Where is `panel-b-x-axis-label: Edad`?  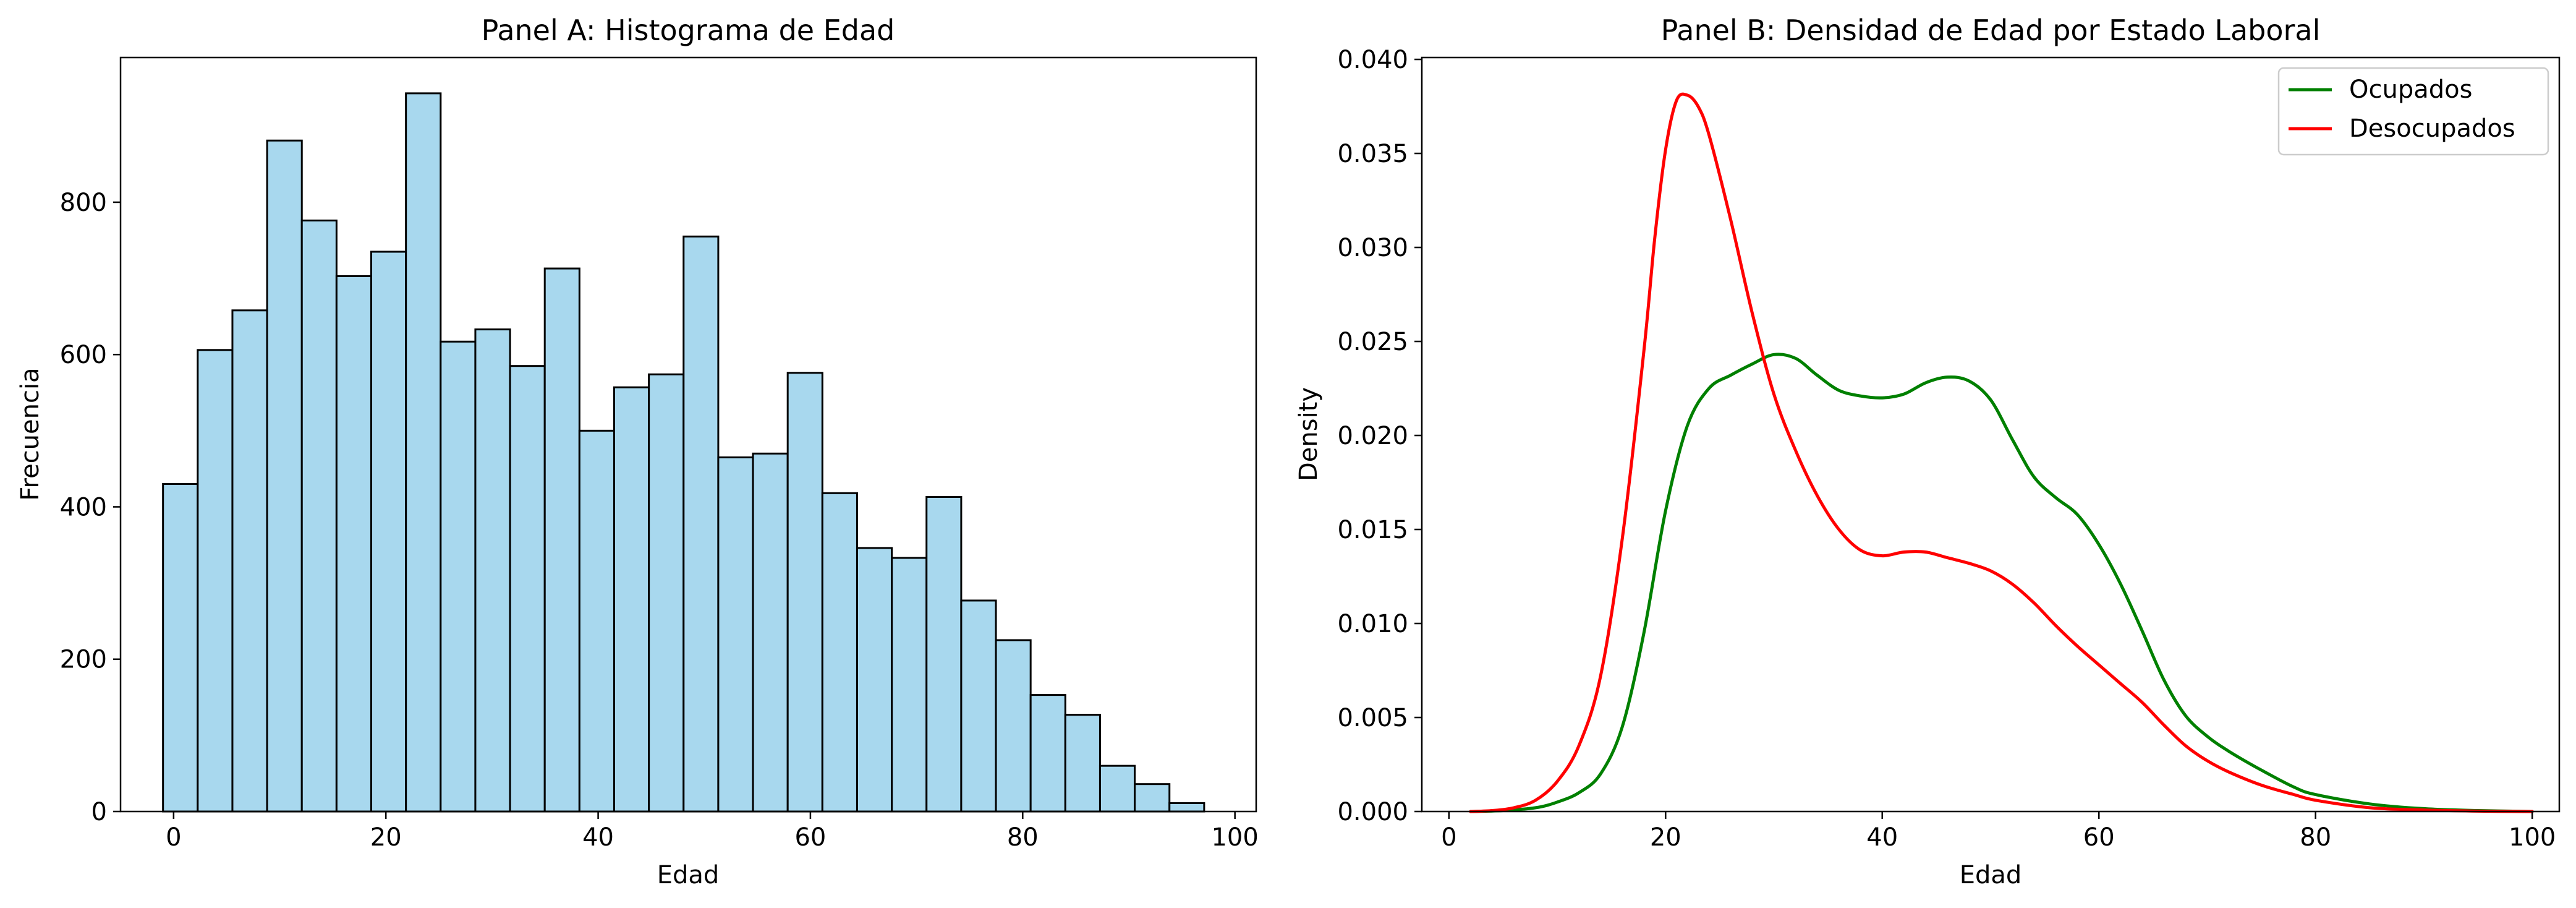 panel-b-x-axis-label: Edad is located at coordinates (1991, 875).